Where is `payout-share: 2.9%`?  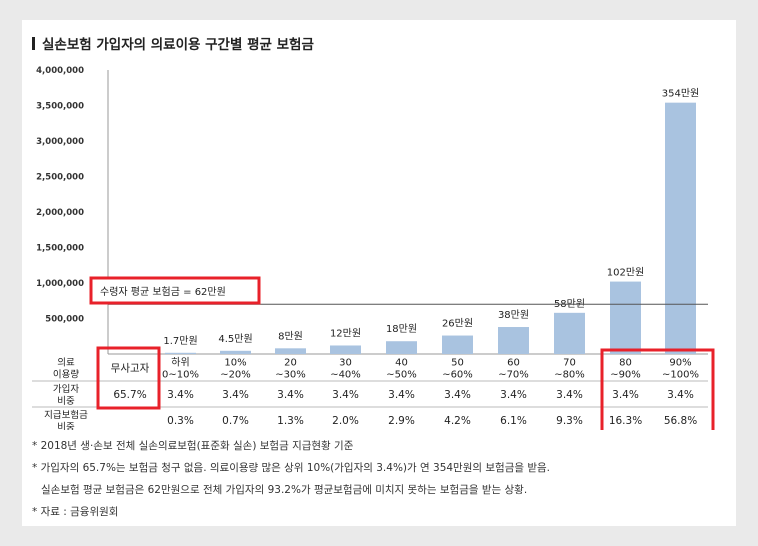
payout-share: 2.9% is located at coordinates (401, 421).